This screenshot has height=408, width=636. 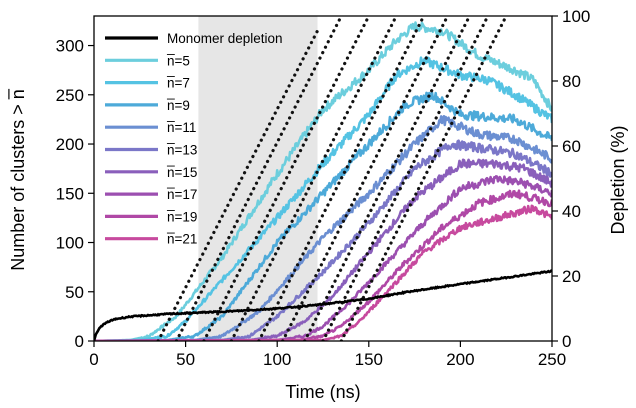 I want to click on depletion-line, so click(x=323, y=305).